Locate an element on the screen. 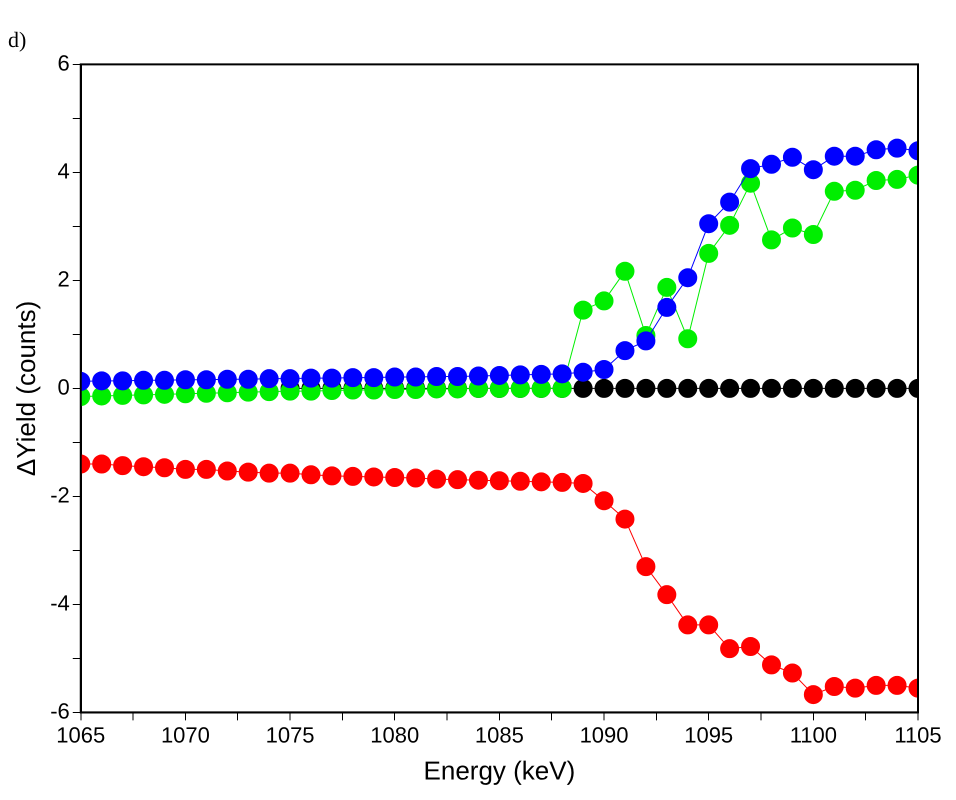 The image size is (956, 800). x-tick-label: 1090 is located at coordinates (604, 735).